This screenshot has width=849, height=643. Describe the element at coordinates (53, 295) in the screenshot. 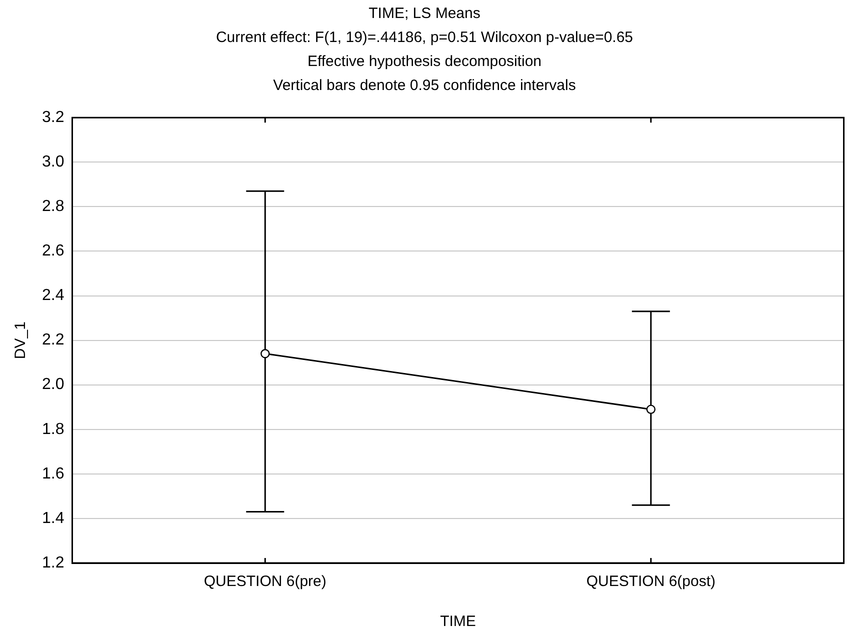

I see `y-tick-label: 2.4` at that location.